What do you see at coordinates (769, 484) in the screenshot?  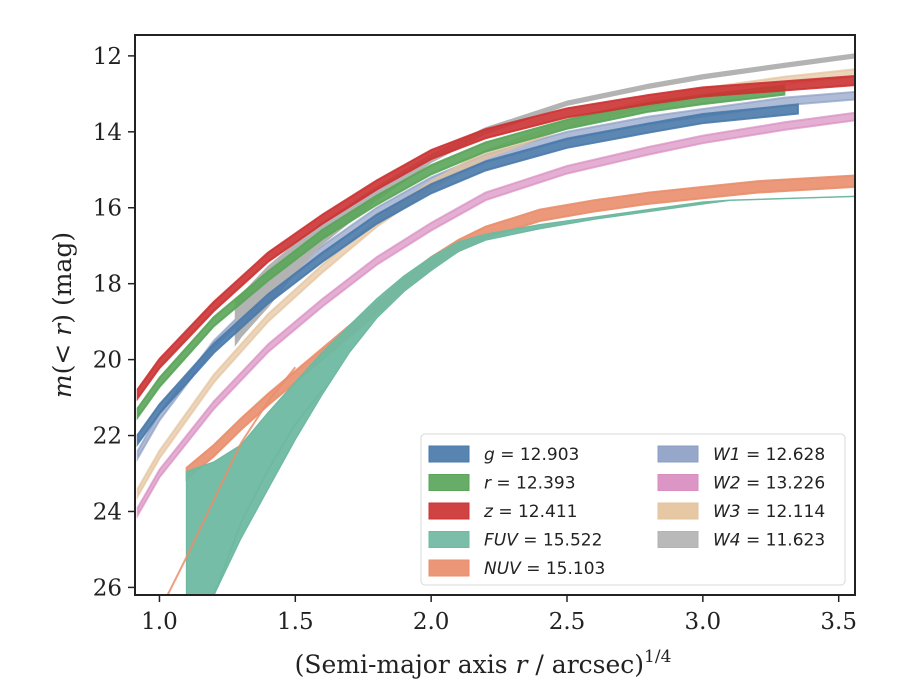 I see `legend-label-w2: W2 = 13.226` at bounding box center [769, 484].